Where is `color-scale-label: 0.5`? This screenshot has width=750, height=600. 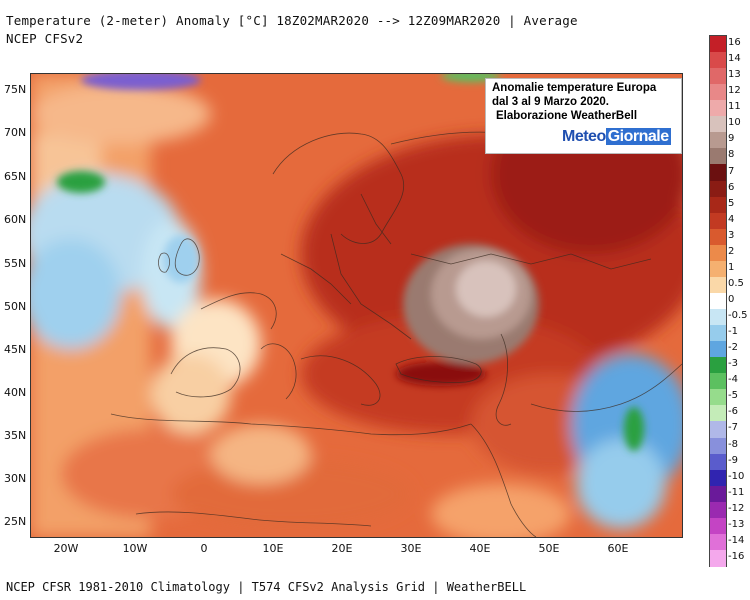 color-scale-label: 0.5 is located at coordinates (736, 283).